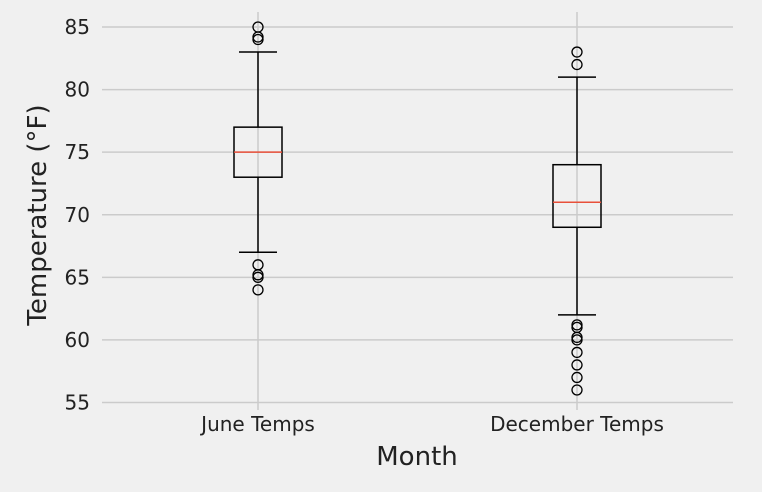  I want to click on y-tick-label: 75, so click(77, 152).